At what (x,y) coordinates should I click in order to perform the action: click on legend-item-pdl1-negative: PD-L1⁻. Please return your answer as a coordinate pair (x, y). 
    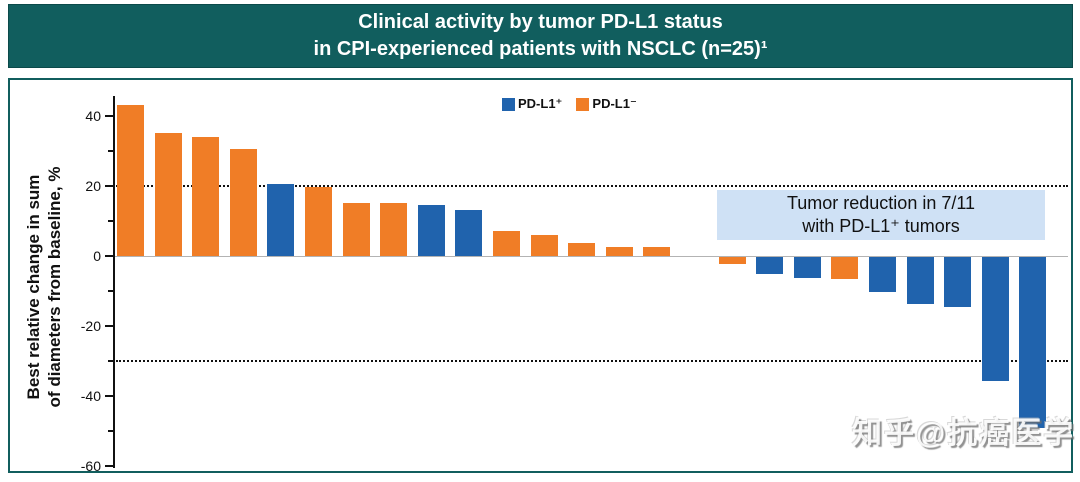
    Looking at the image, I should click on (606, 104).